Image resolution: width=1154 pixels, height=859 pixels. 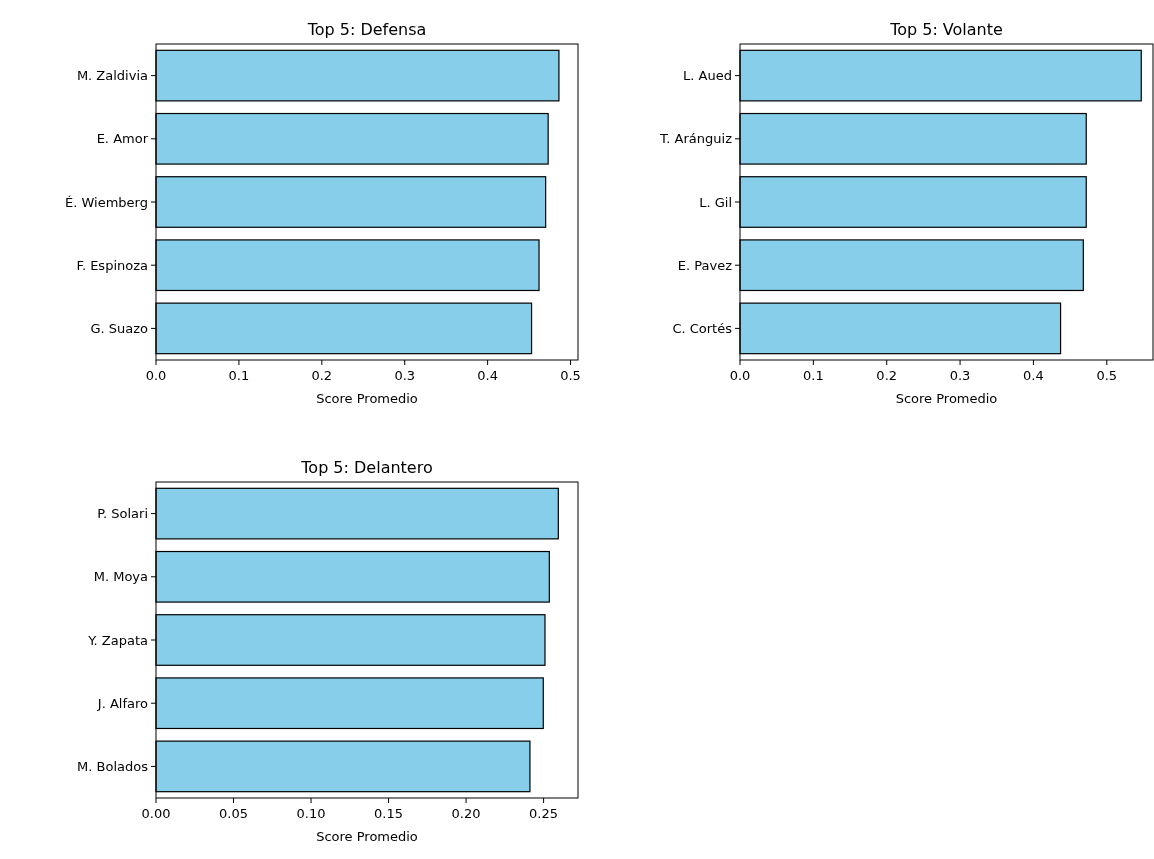 I want to click on y-tick-label: F. Espinoza, so click(x=112, y=265).